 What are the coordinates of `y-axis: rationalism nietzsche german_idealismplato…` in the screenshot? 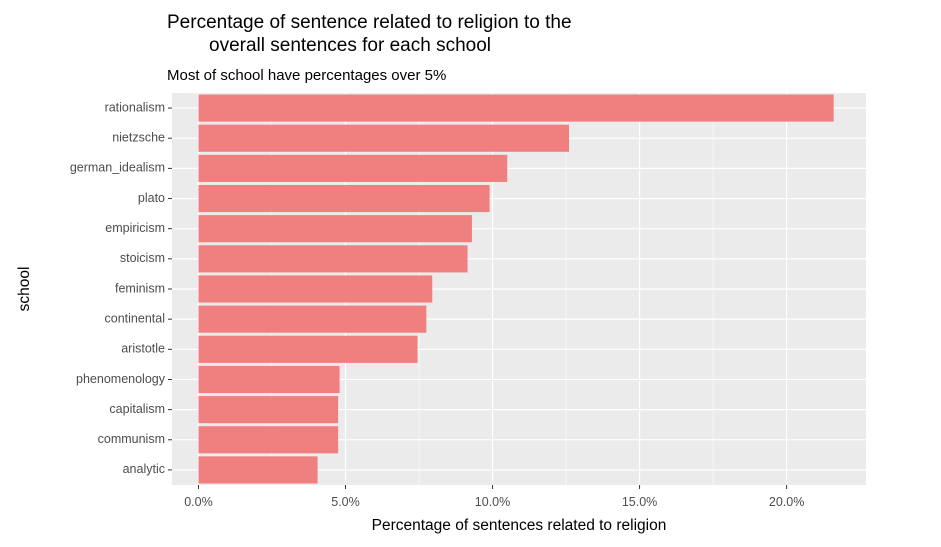 It's located at (121, 288).